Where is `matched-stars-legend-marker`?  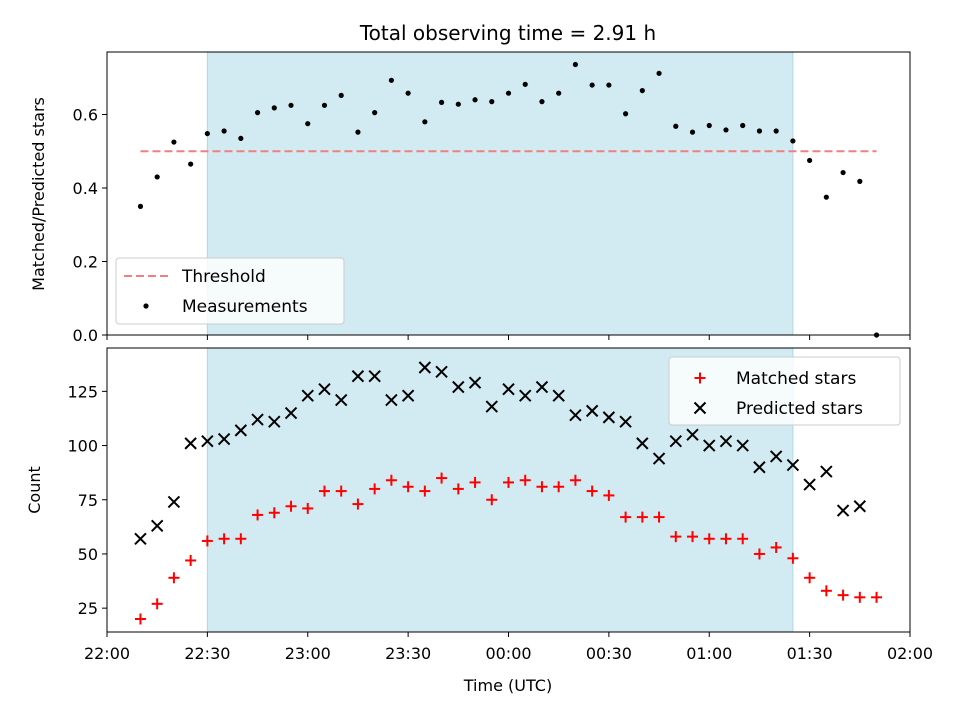
matched-stars-legend-marker is located at coordinates (700, 378).